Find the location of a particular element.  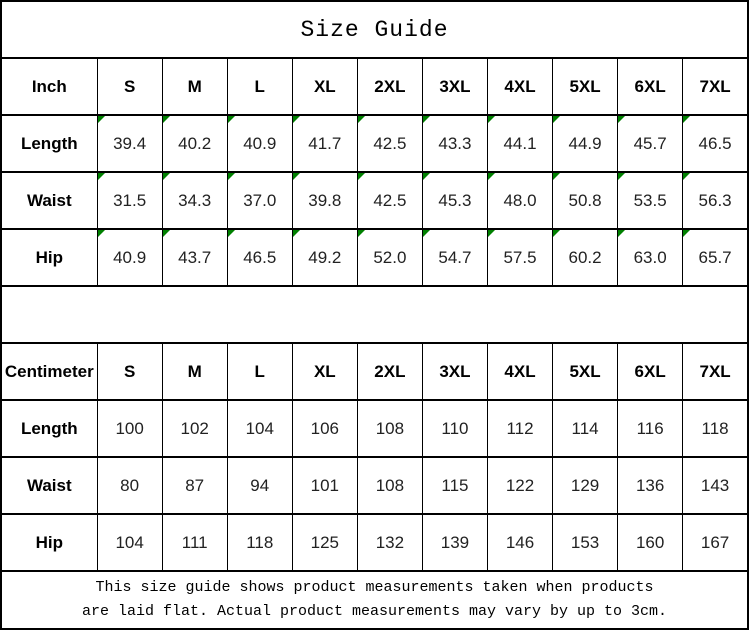

measurement-value-cell: 52.0 is located at coordinates (389, 257).